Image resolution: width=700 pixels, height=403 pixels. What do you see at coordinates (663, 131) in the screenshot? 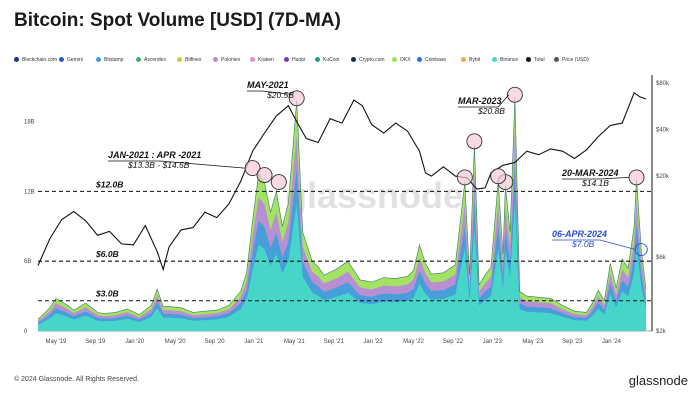
I see `y-right-tick-label: $40k` at bounding box center [663, 131].